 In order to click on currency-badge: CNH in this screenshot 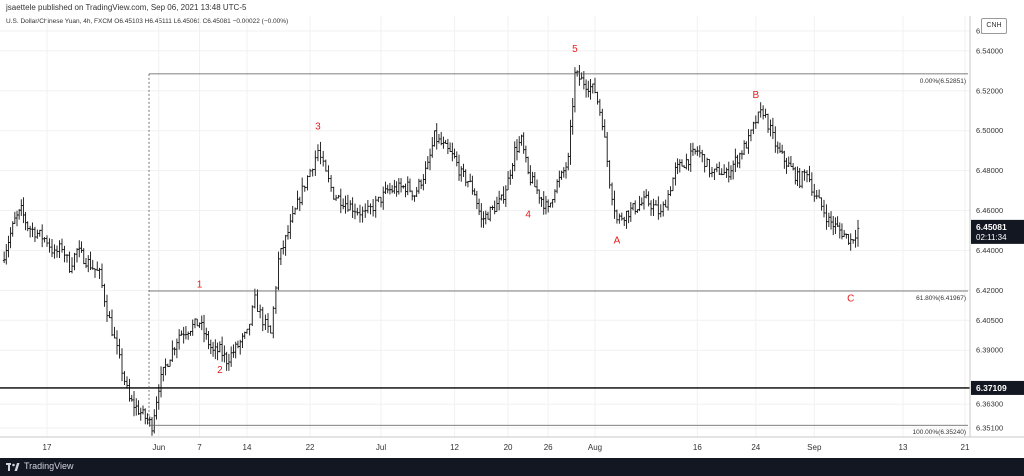, I will do `click(994, 26)`.